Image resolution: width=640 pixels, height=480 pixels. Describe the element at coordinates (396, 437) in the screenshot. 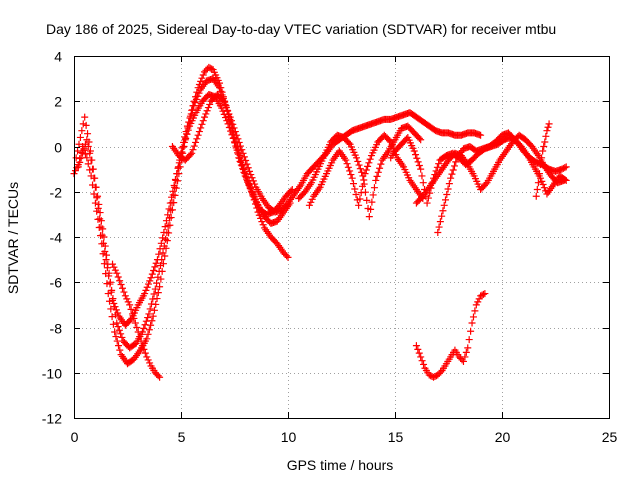

I see `x-tick-label: 15` at that location.